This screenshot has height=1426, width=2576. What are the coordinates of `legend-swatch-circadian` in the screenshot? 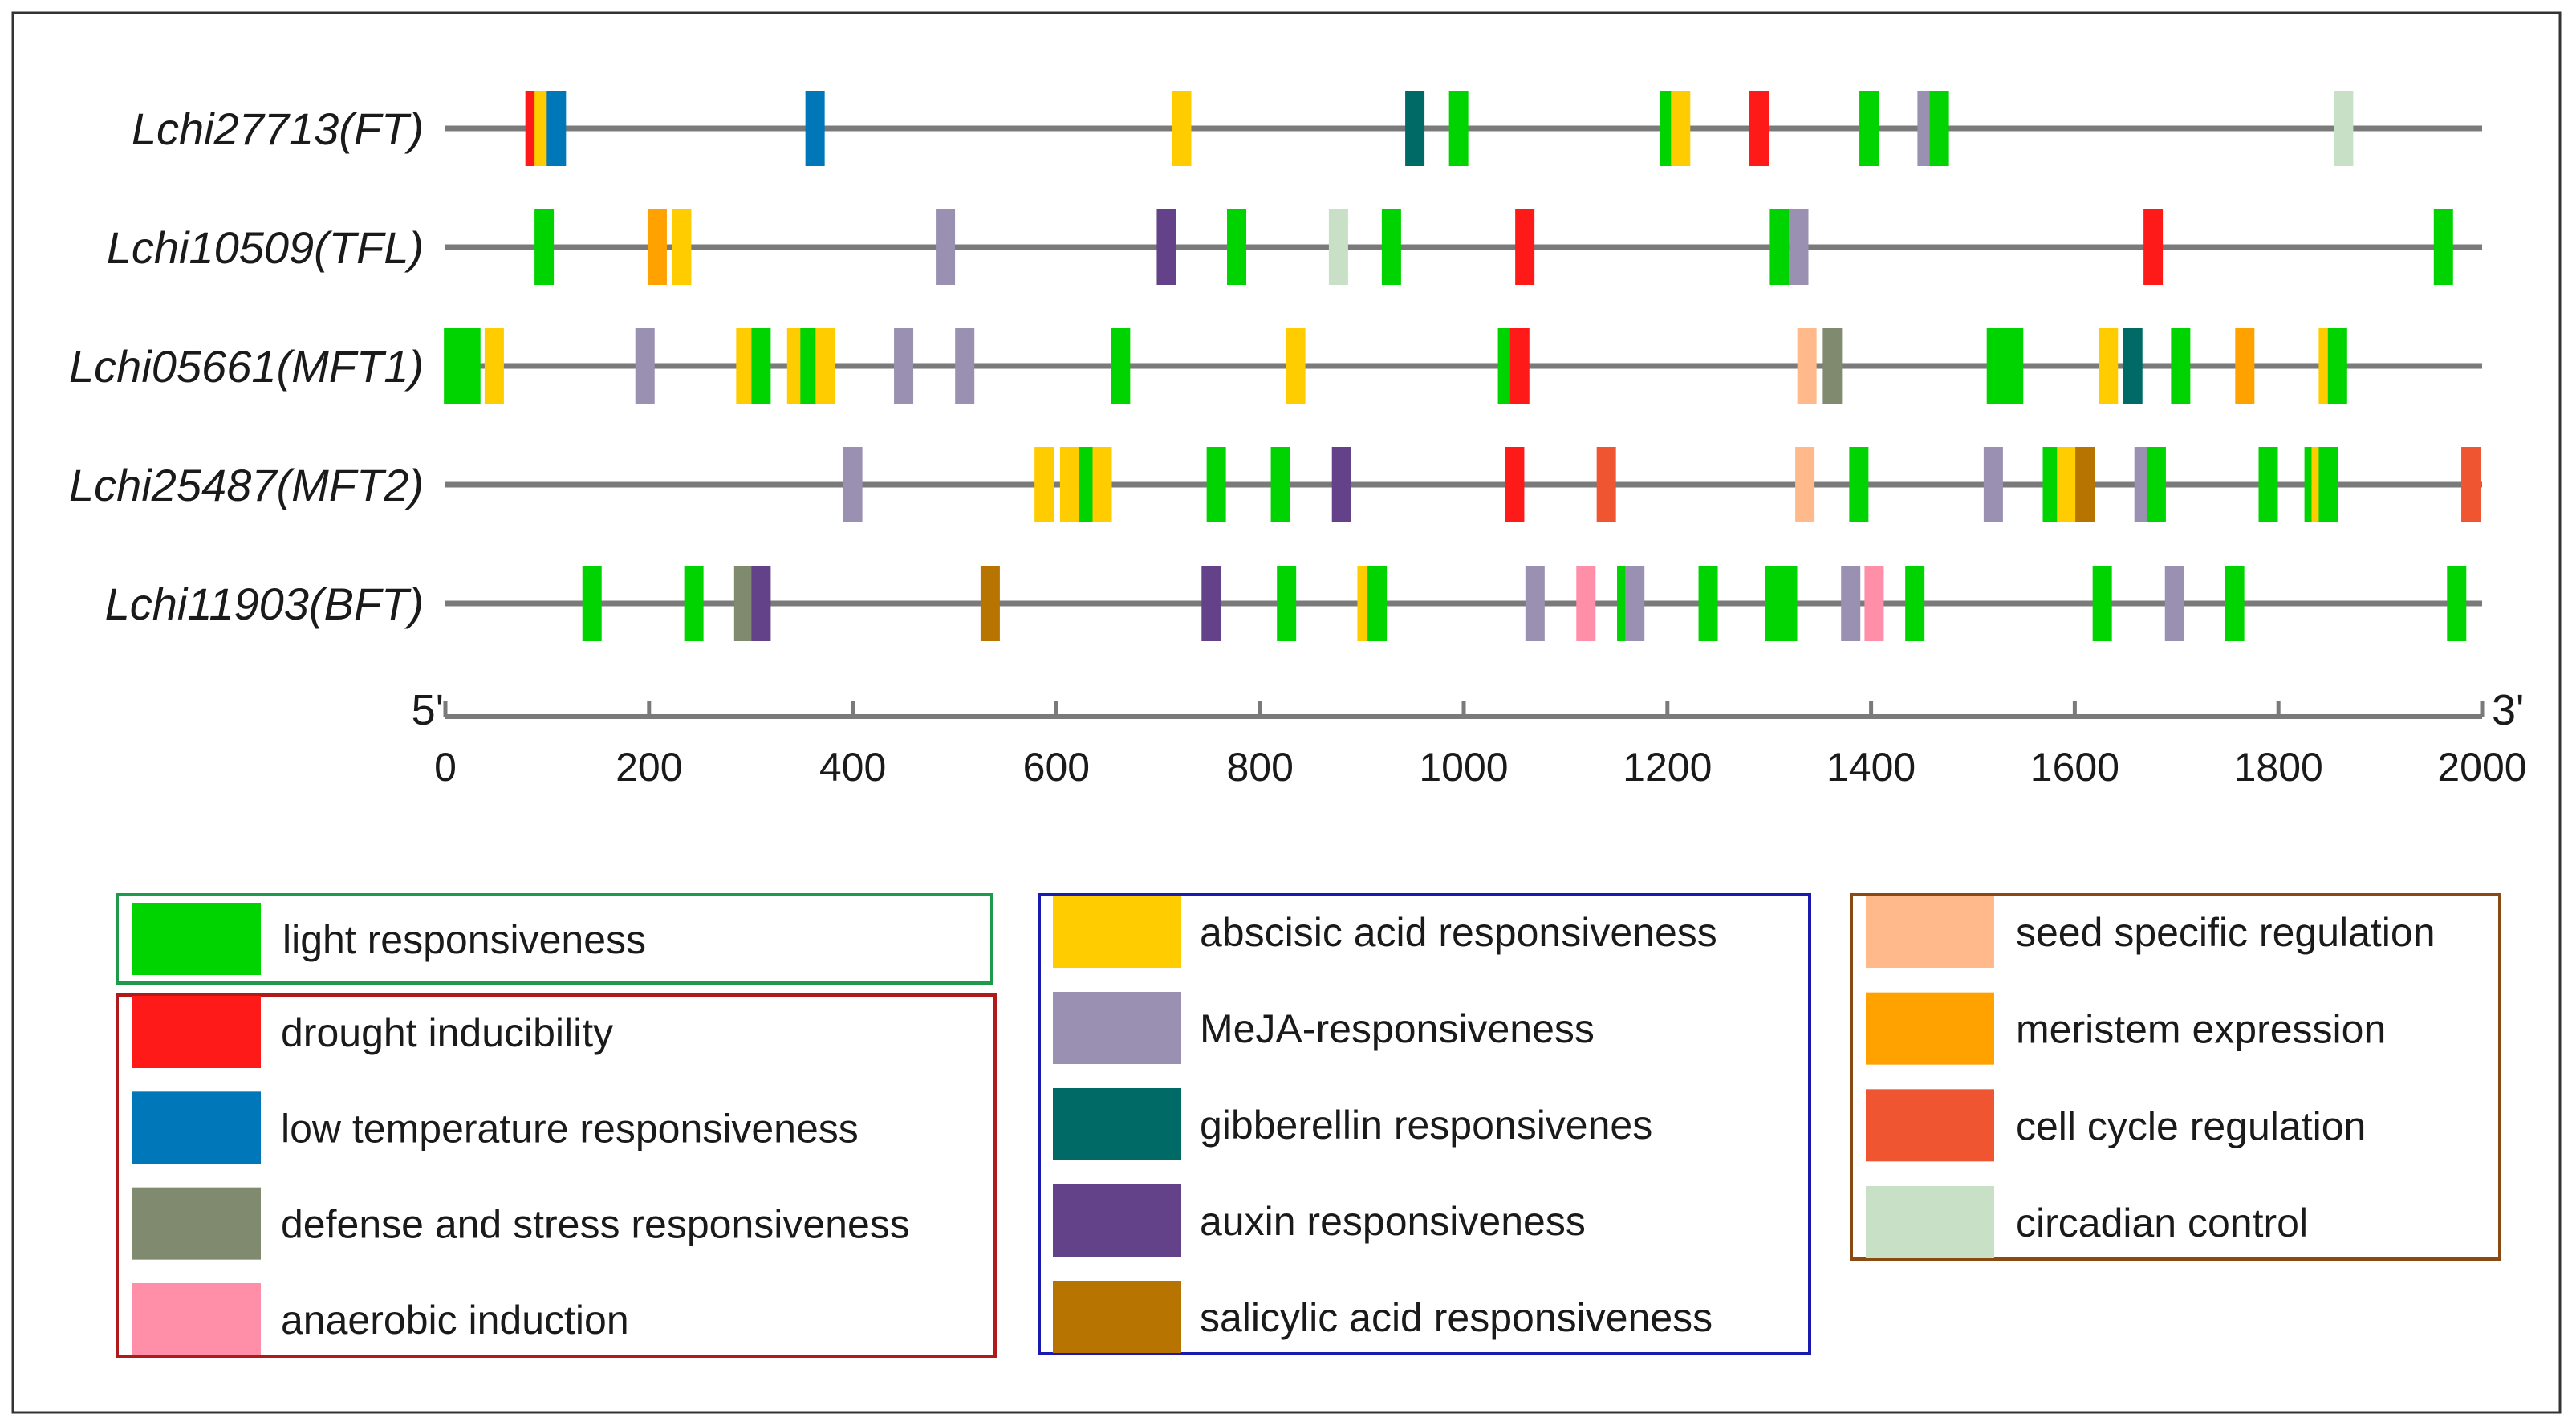 It's located at (1930, 1222).